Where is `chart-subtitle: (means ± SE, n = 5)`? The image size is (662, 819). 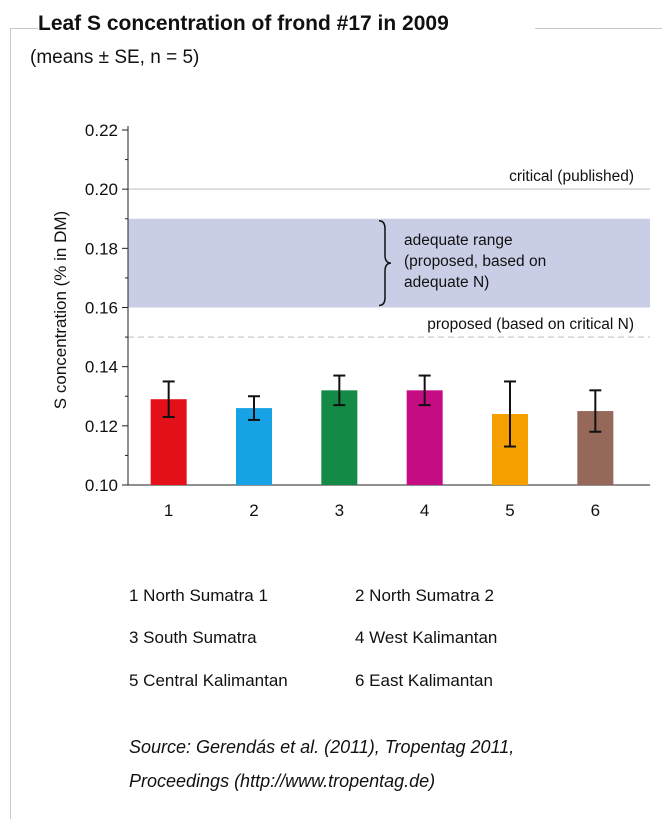 chart-subtitle: (means ± SE, n = 5) is located at coordinates (115, 57).